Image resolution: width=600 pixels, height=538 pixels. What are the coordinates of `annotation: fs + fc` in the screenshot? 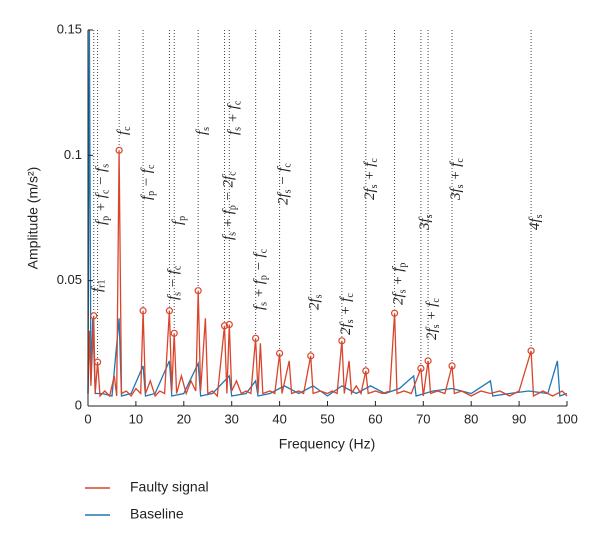 It's located at (235, 117).